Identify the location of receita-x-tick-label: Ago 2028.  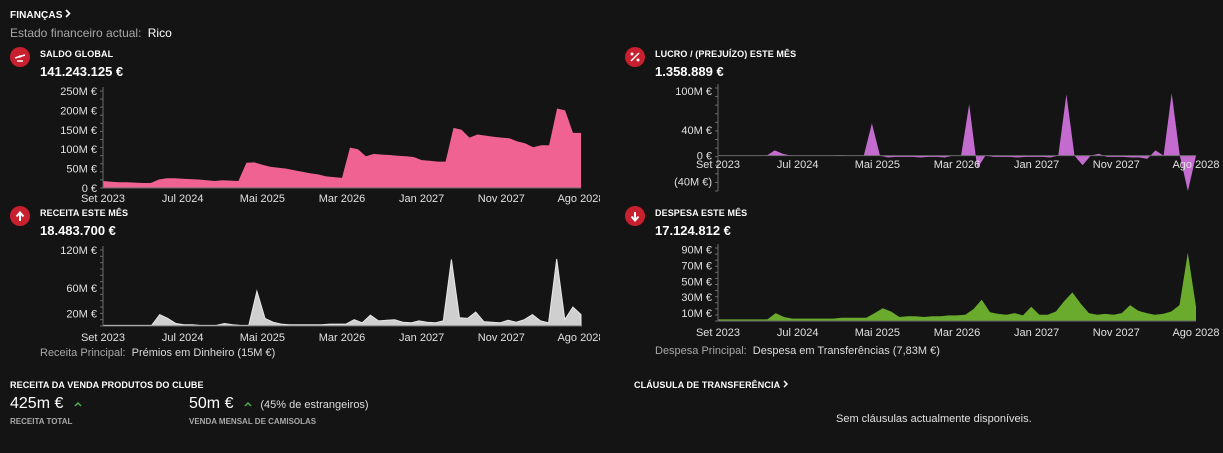
(578, 338).